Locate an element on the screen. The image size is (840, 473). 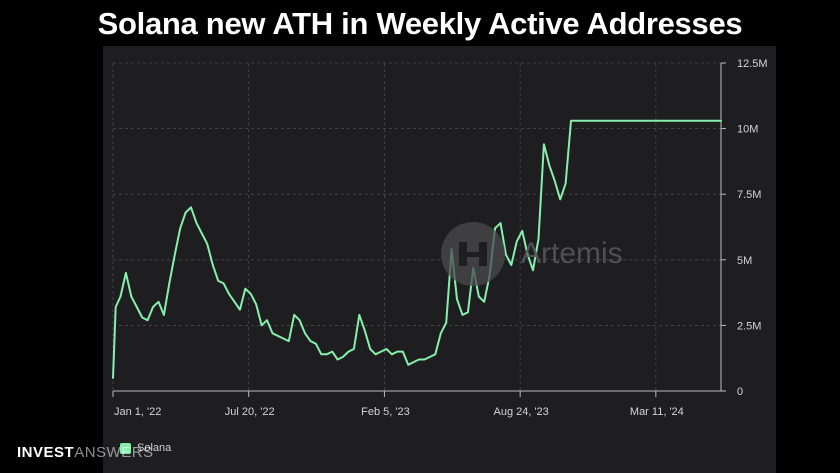
y-tick-label: 0 is located at coordinates (740, 392).